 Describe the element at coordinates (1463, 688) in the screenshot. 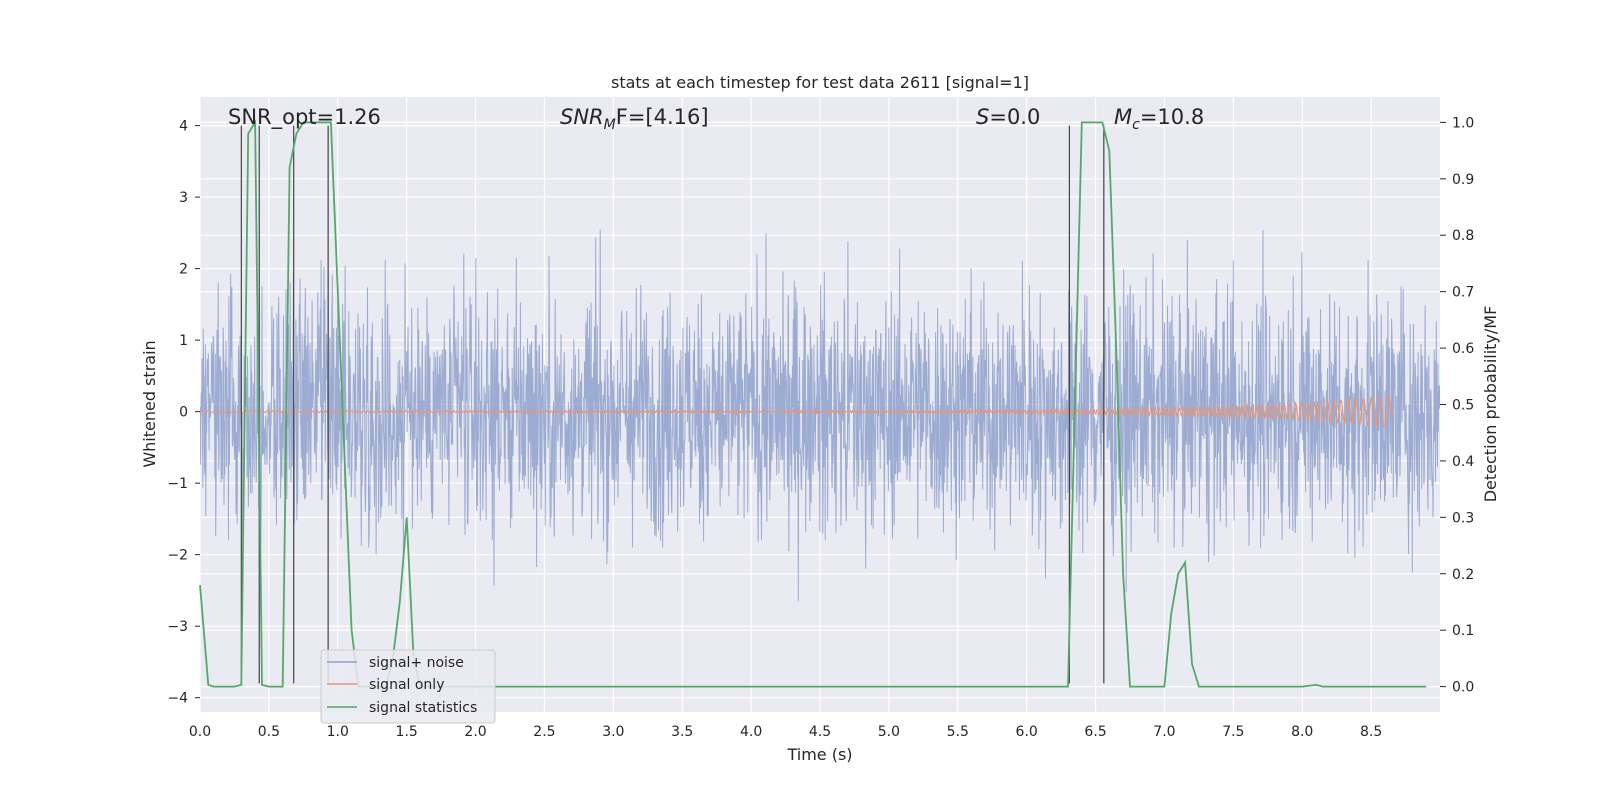

I see `y-right-tick-label: 0.0` at that location.